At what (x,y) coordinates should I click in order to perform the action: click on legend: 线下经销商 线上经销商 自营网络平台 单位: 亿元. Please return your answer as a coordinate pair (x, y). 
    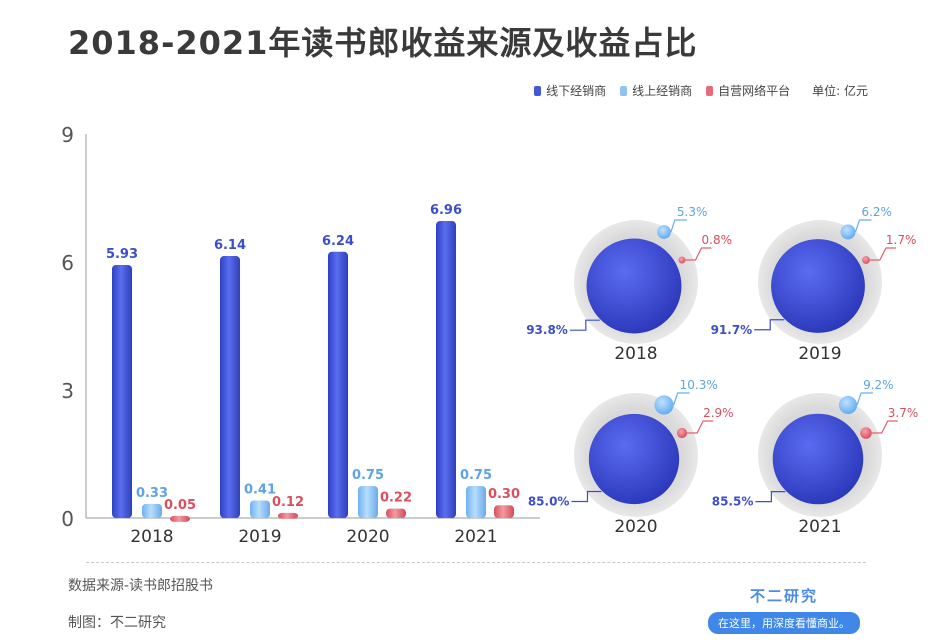
    Looking at the image, I should click on (701, 90).